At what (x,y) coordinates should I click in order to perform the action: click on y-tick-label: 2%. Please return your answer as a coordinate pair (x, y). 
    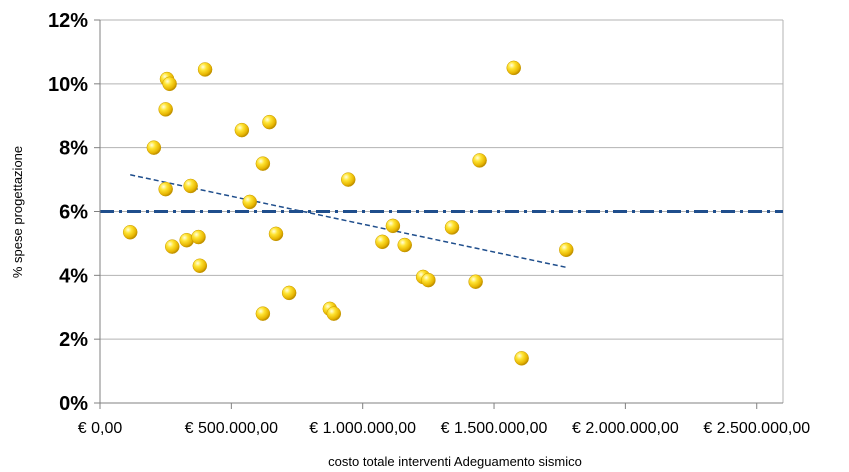
    Looking at the image, I should click on (73, 340).